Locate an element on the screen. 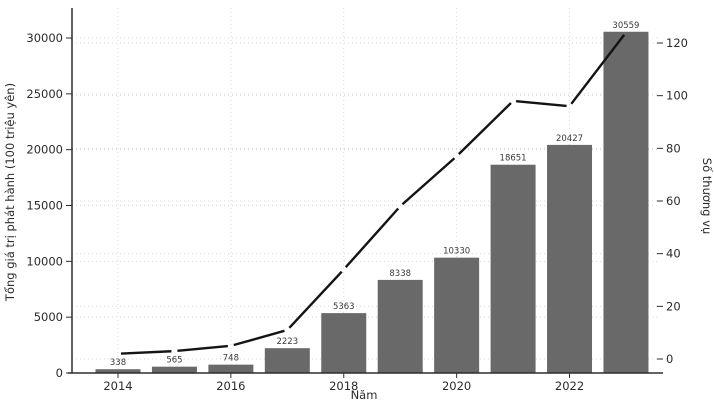  bar-value-label: 338 is located at coordinates (118, 363).